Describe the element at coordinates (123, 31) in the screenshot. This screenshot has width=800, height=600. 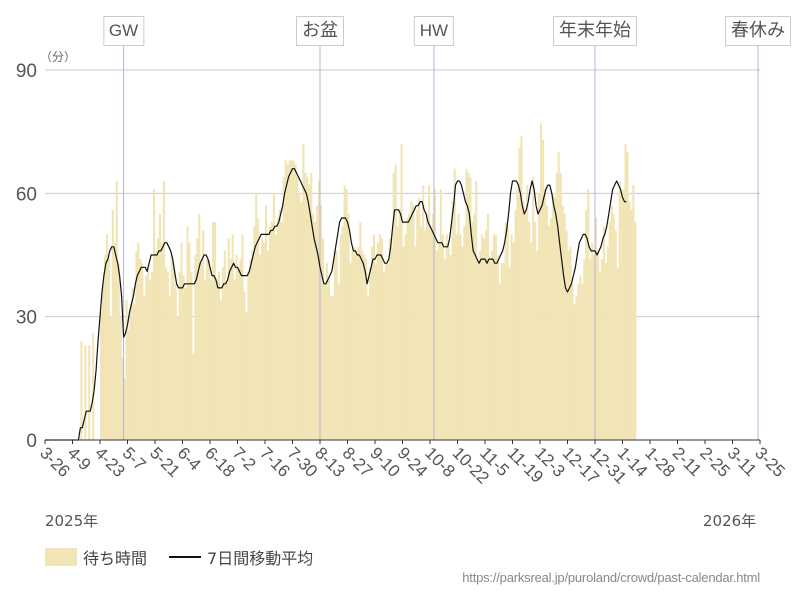
I see `event-label: GW` at that location.